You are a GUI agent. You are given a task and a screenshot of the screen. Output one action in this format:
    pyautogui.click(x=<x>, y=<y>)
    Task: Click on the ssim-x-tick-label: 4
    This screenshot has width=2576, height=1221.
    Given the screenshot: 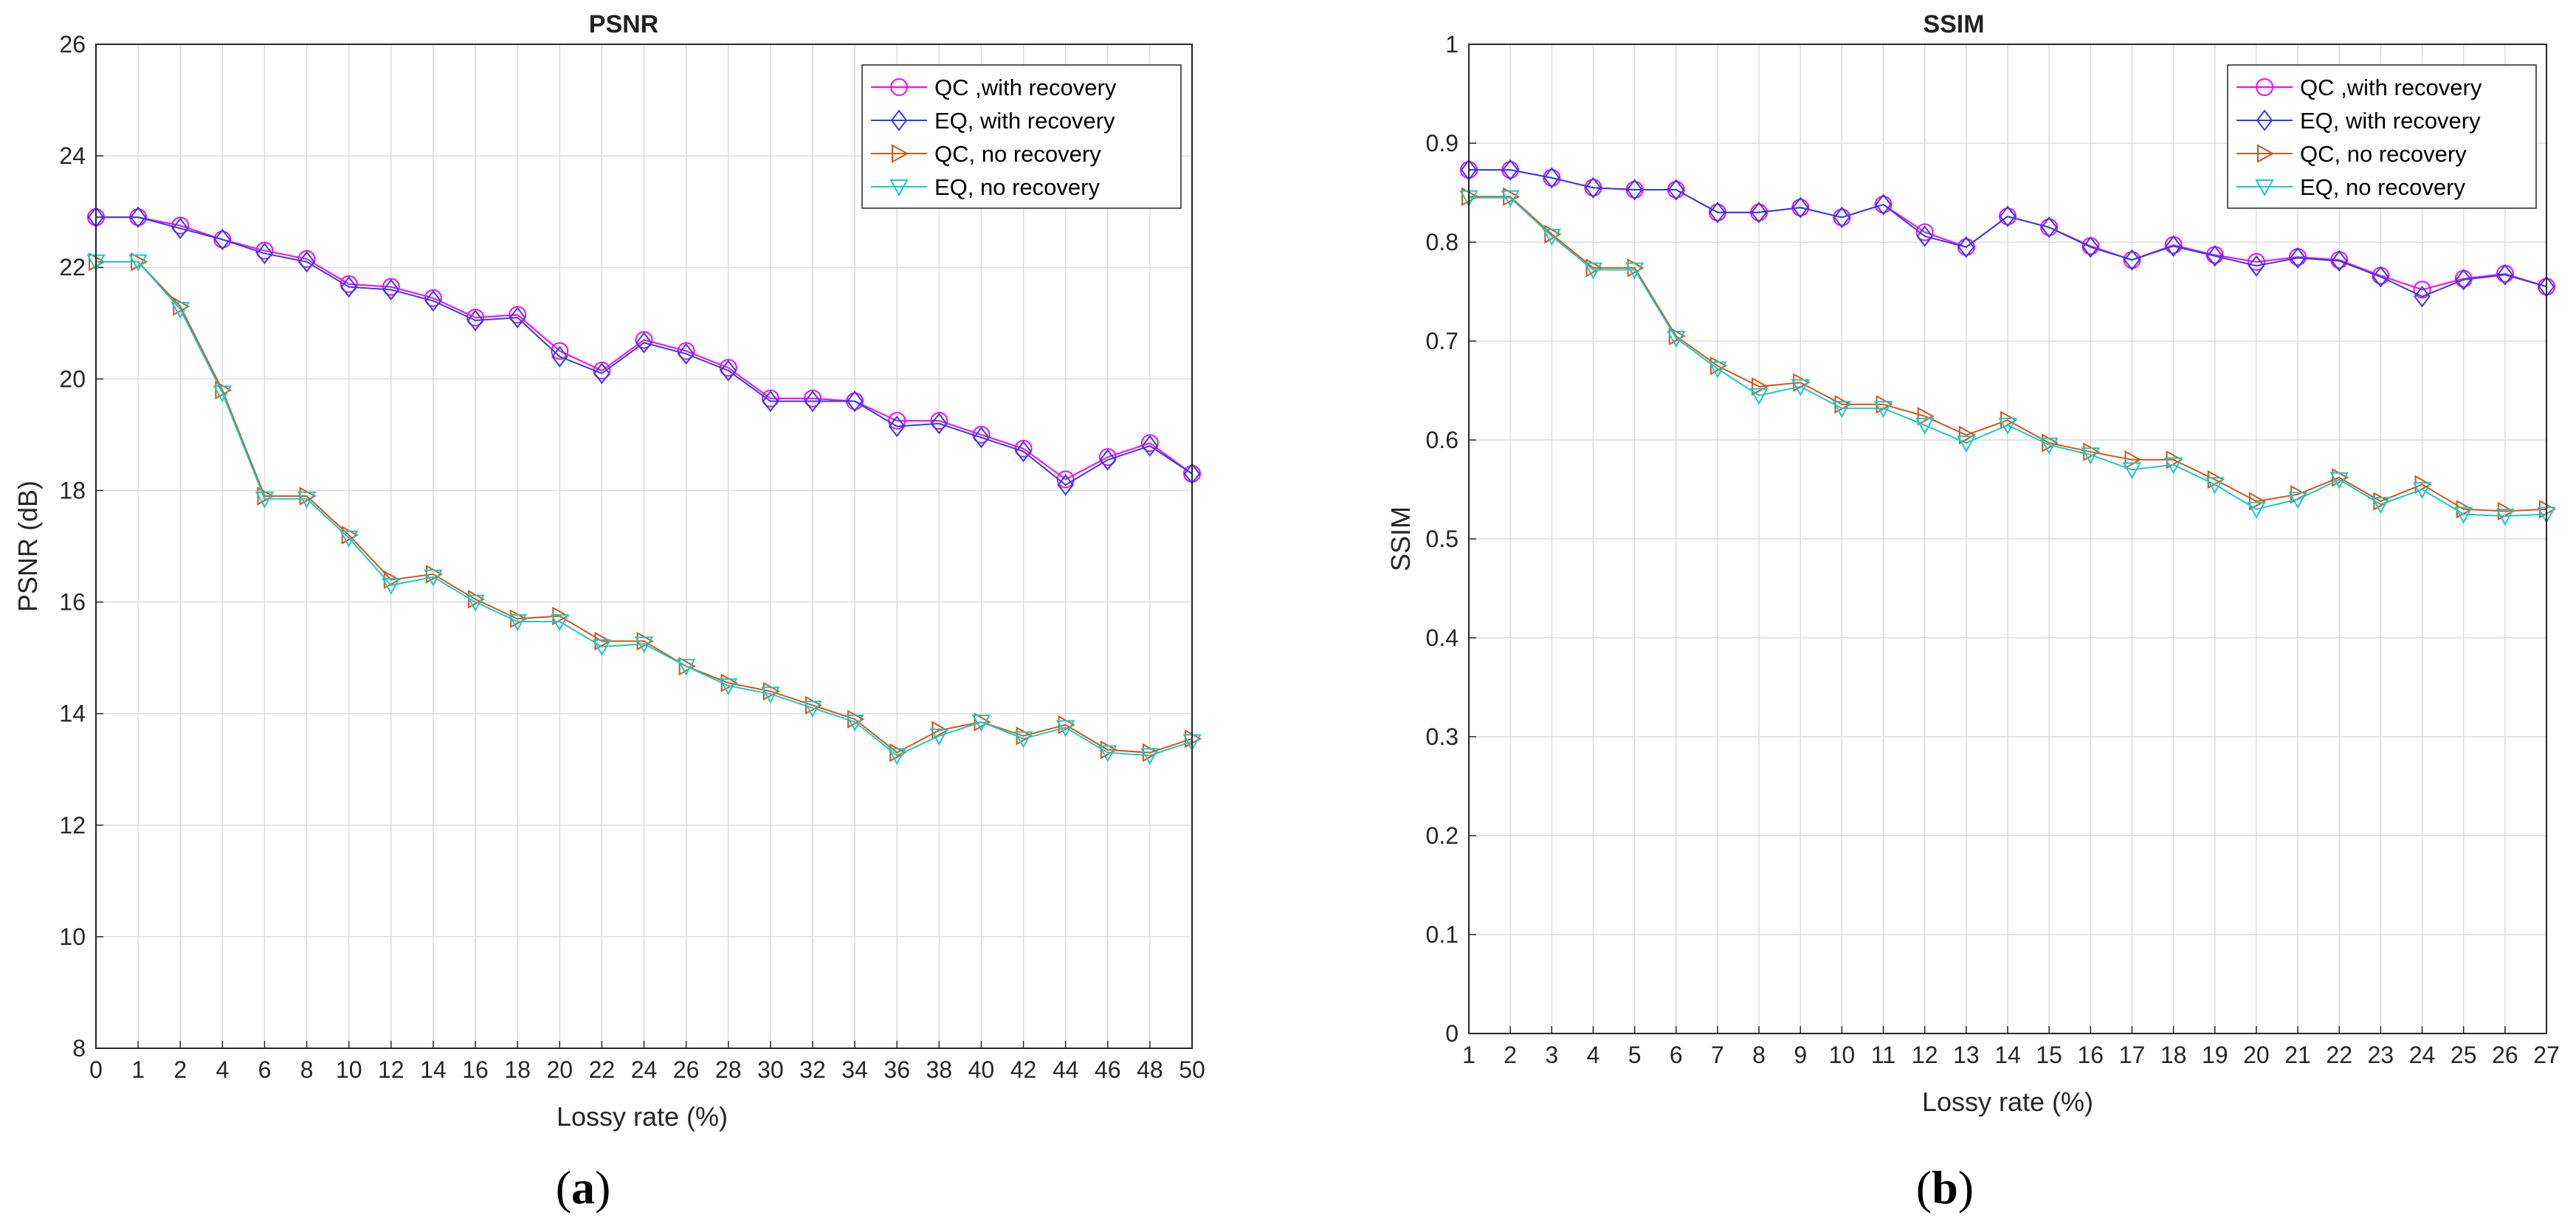 What is the action you would take?
    pyautogui.click(x=1594, y=1055)
    